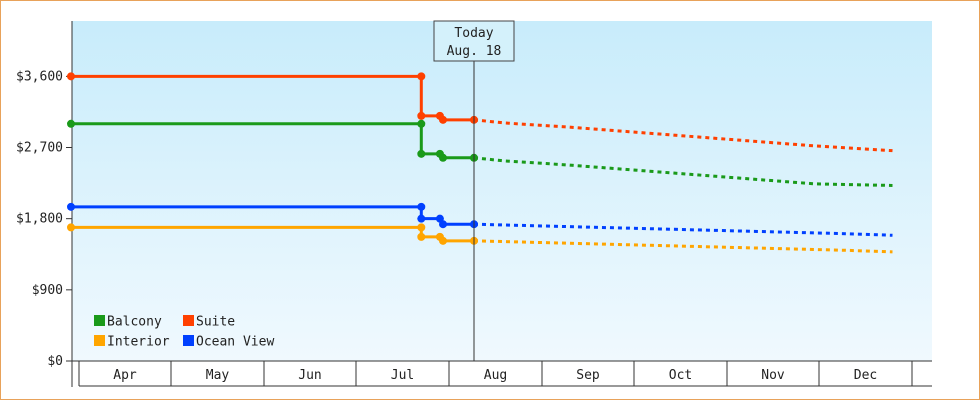  Describe the element at coordinates (99, 320) in the screenshot. I see `legend-swatch-balcony` at that location.